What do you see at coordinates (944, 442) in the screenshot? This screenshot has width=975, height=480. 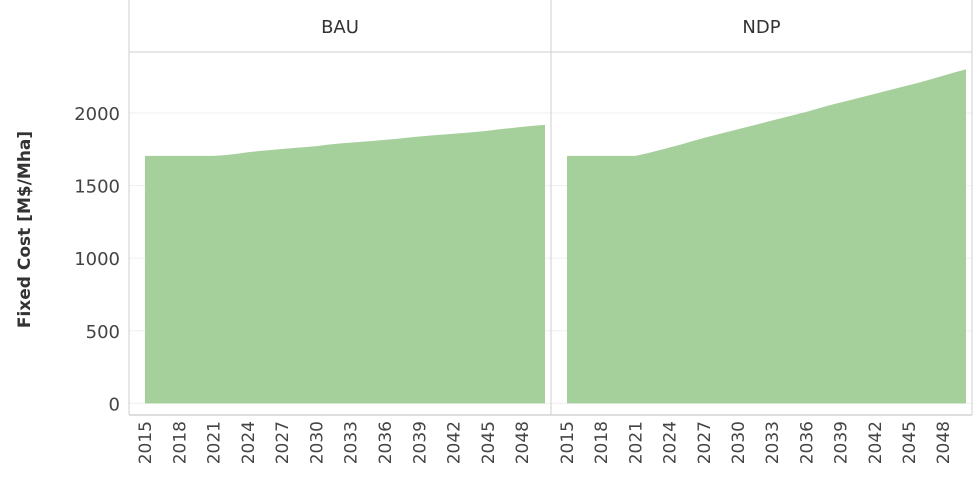 I see `x-tick-label-ndp-2048: 2048` at bounding box center [944, 442].